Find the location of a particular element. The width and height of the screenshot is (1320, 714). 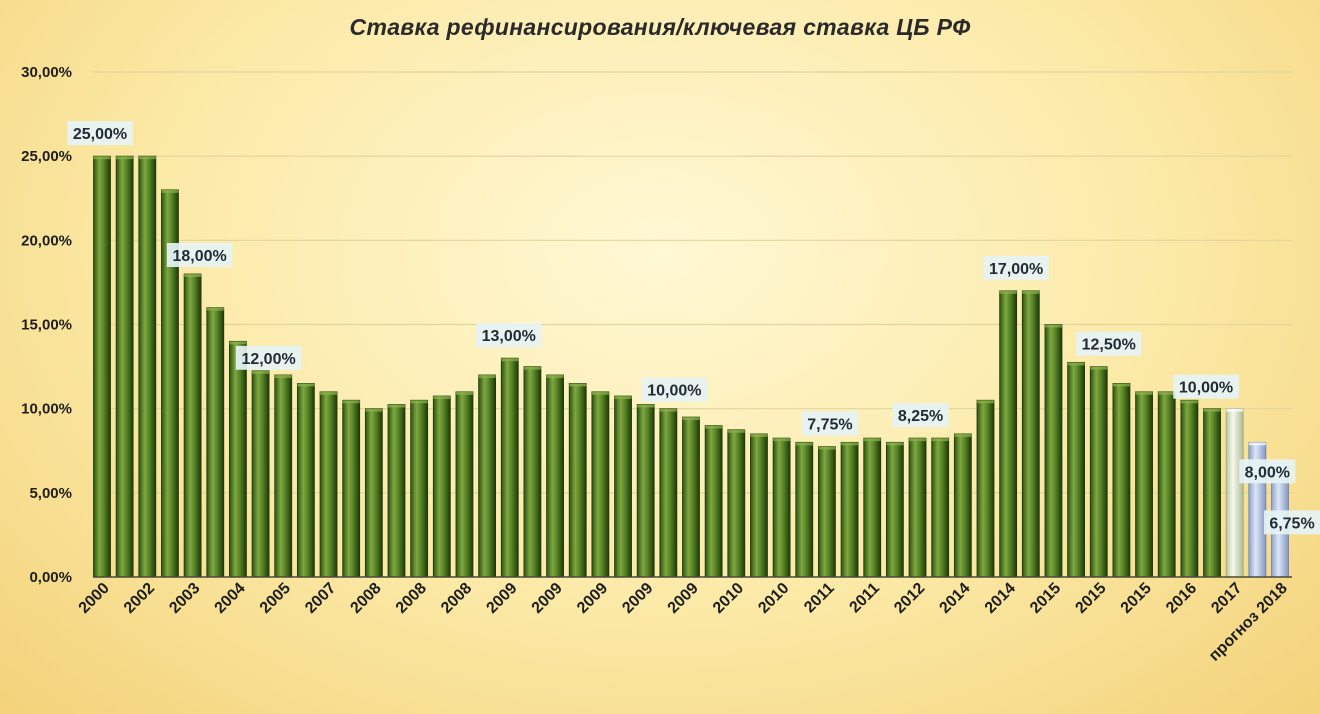

data-label: 7,75% is located at coordinates (829, 425).